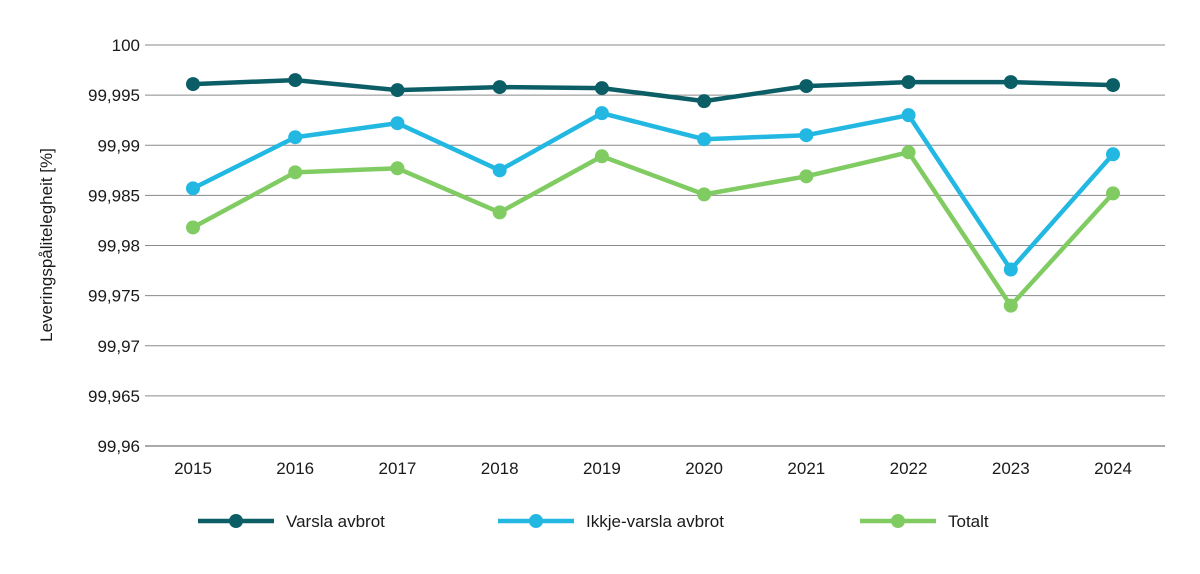 The width and height of the screenshot is (1200, 574). What do you see at coordinates (655, 521) in the screenshot?
I see `legend-label: Ikkje-varsla avbrot` at bounding box center [655, 521].